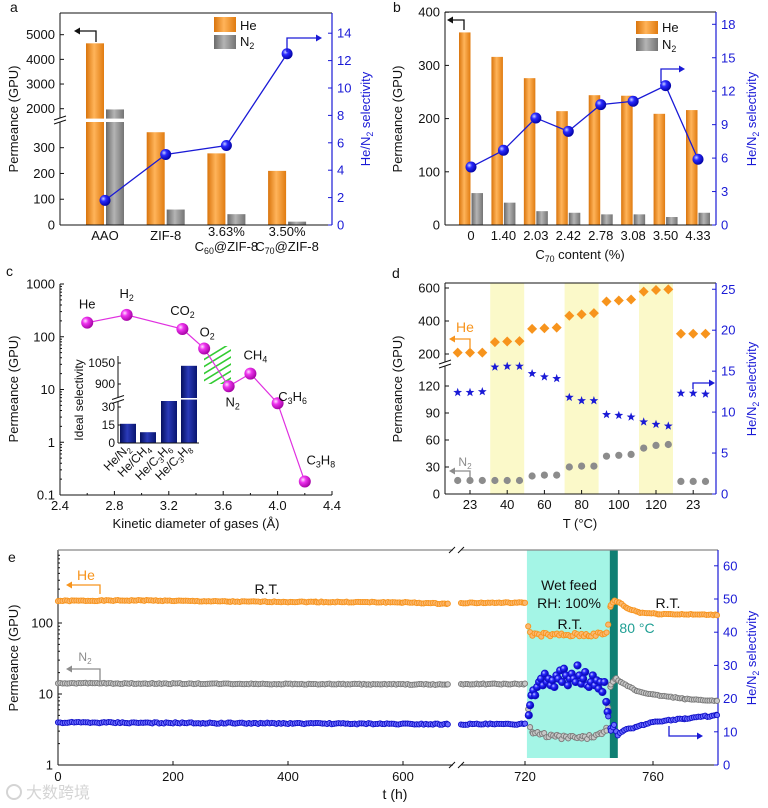  Describe the element at coordinates (580, 523) in the screenshot. I see `text-part: T (°C)` at that location.